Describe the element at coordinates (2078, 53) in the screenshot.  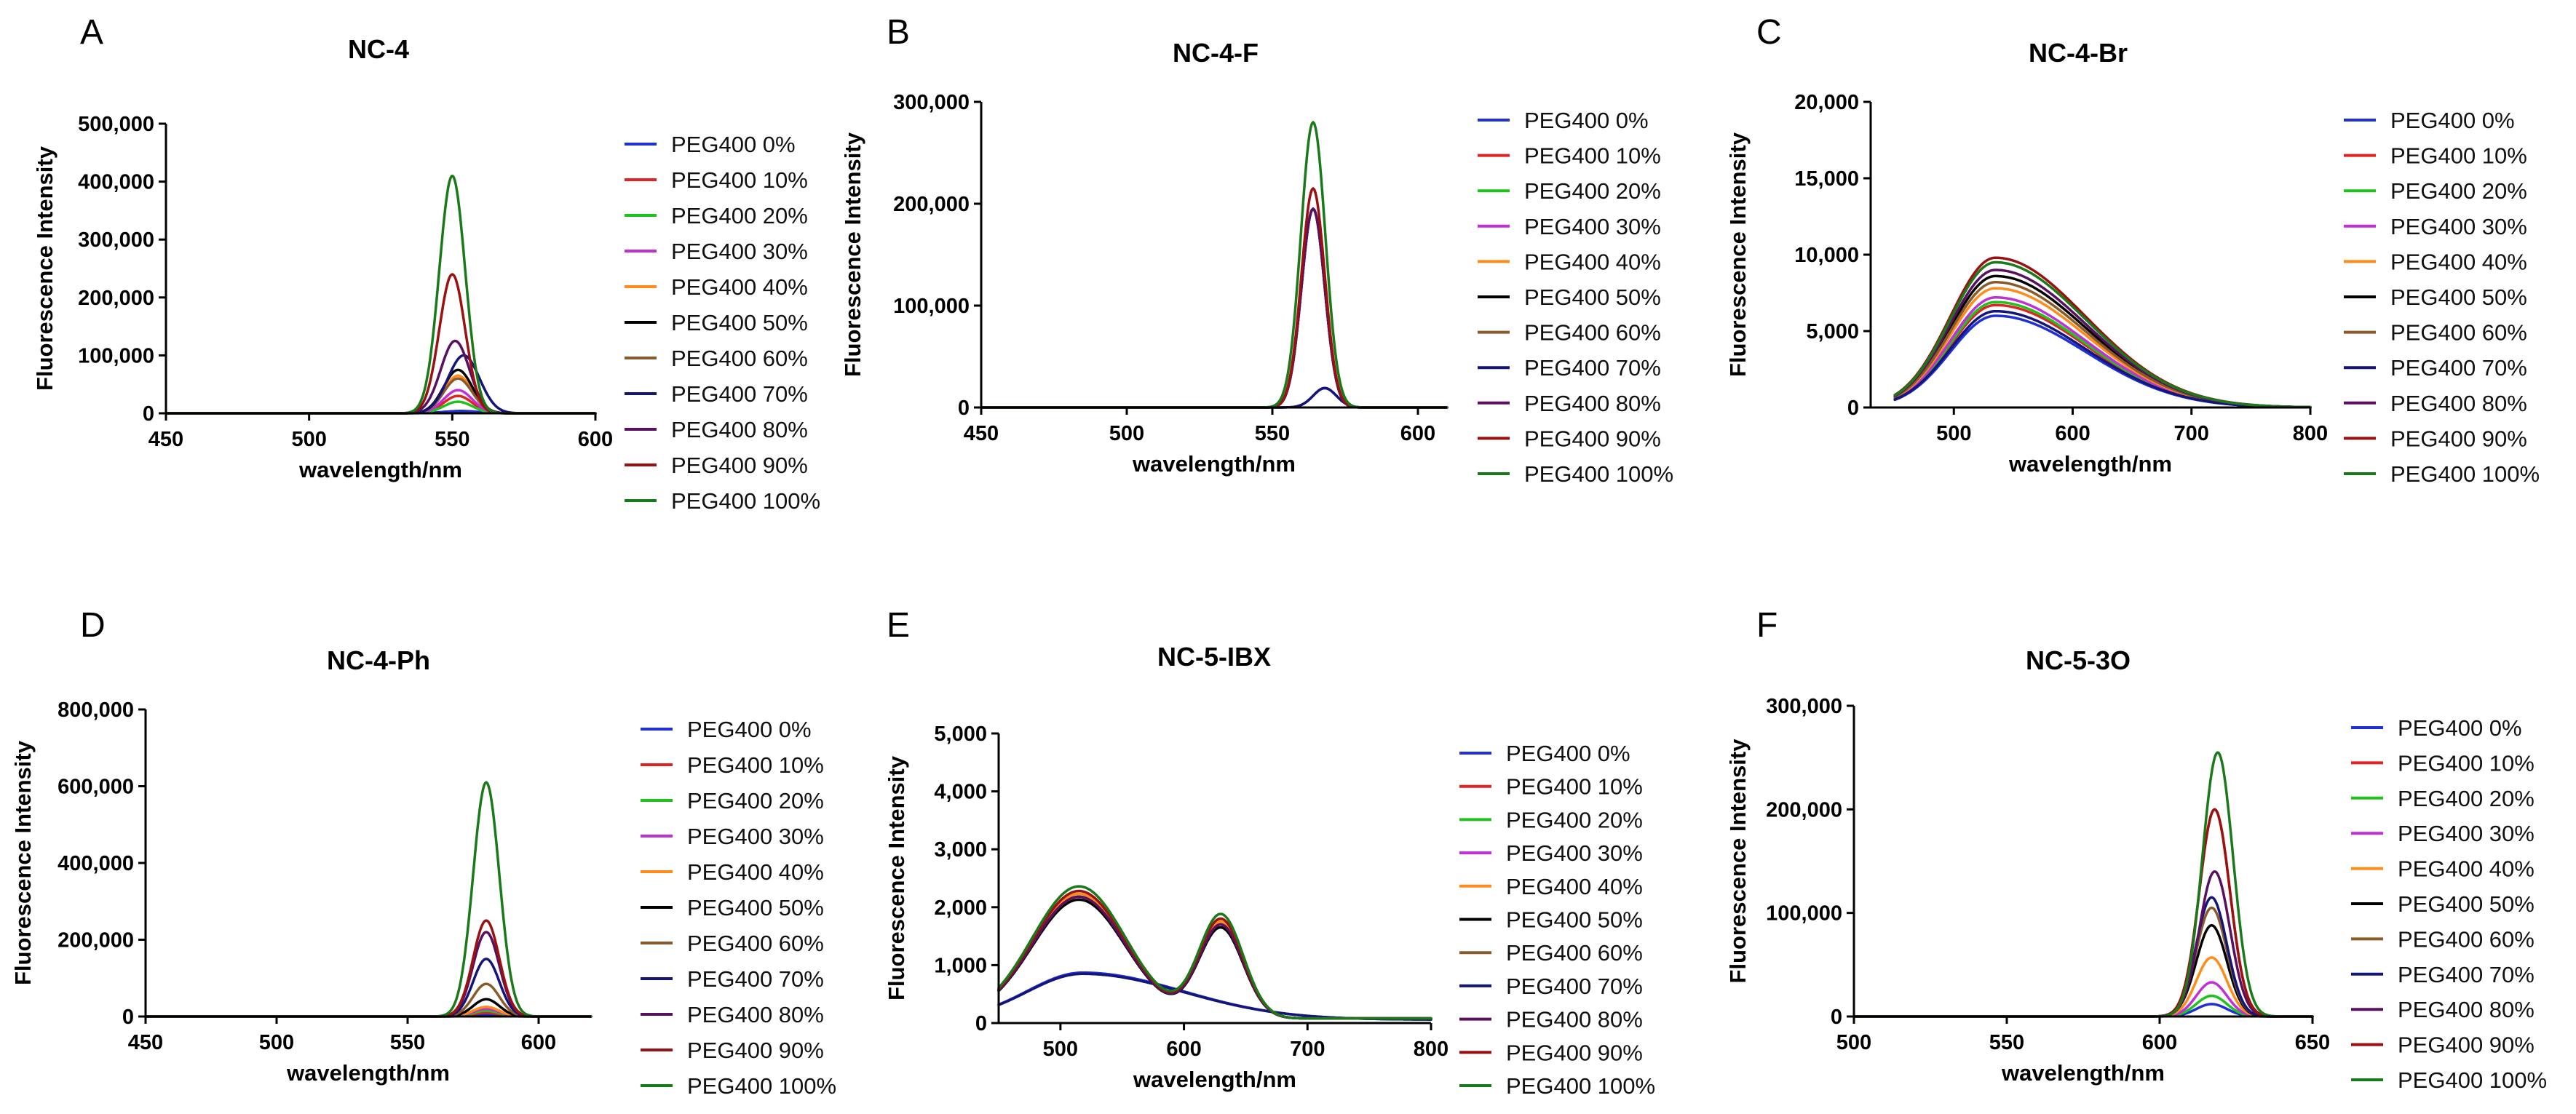
I see `chart-title: NC-4-Br` at that location.